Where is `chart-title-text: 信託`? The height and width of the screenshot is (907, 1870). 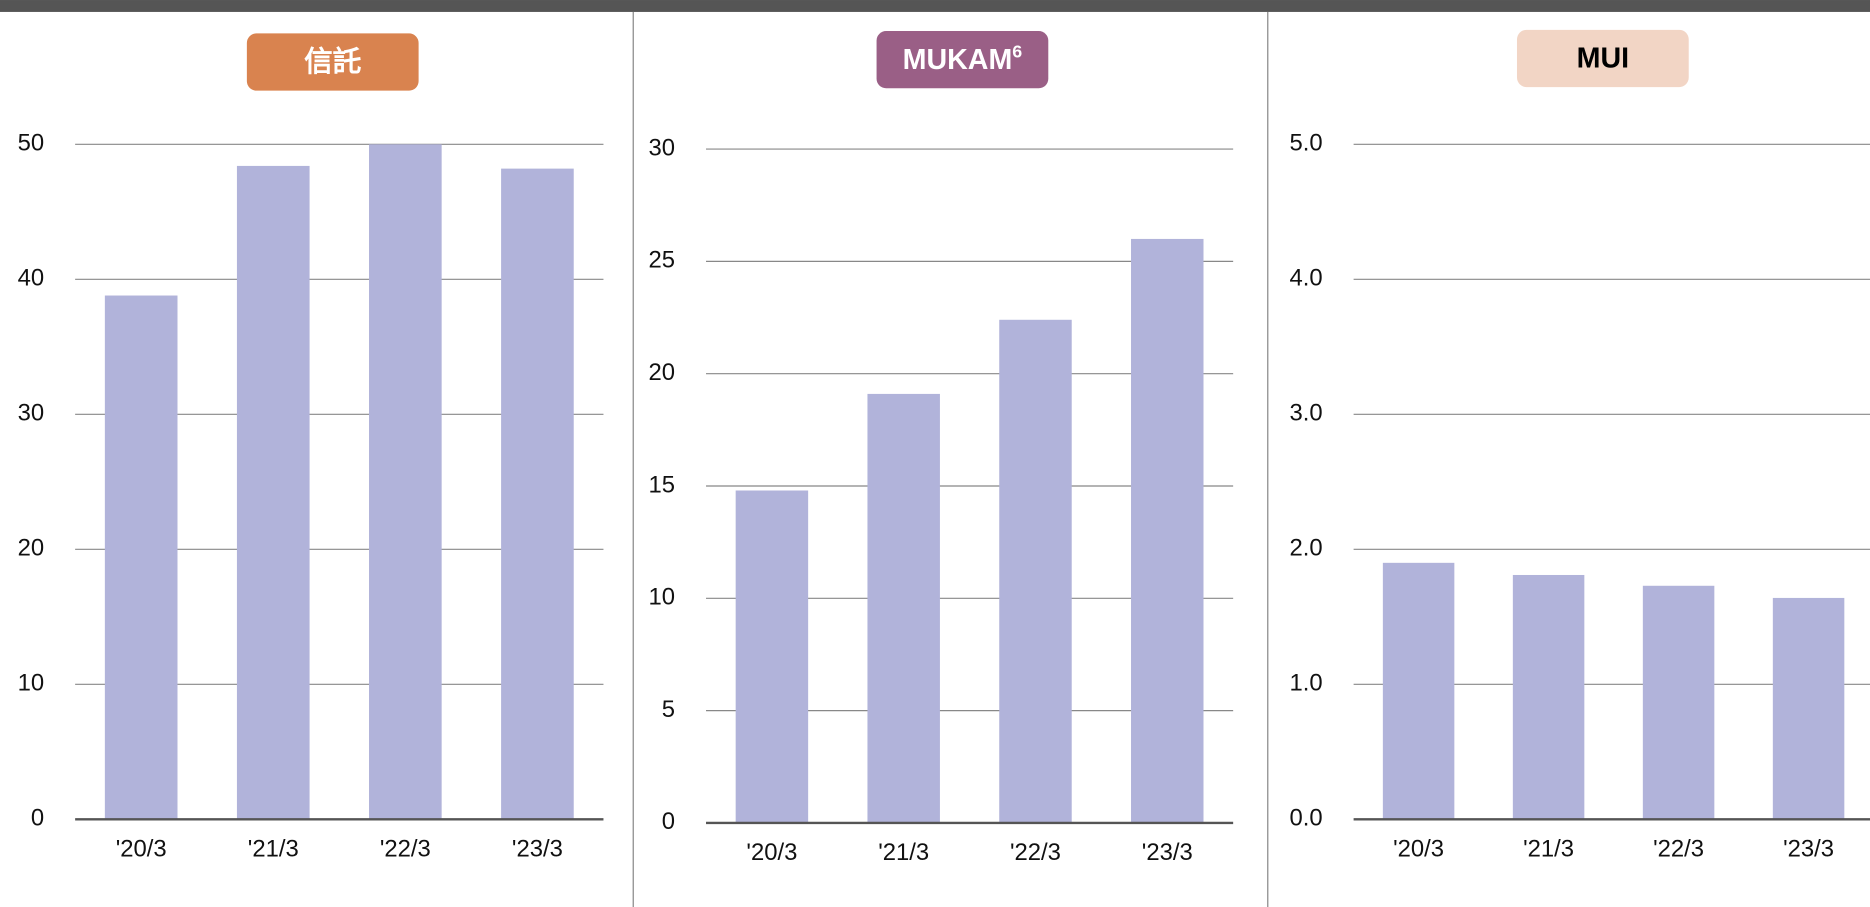 chart-title-text: 信託 is located at coordinates (333, 61).